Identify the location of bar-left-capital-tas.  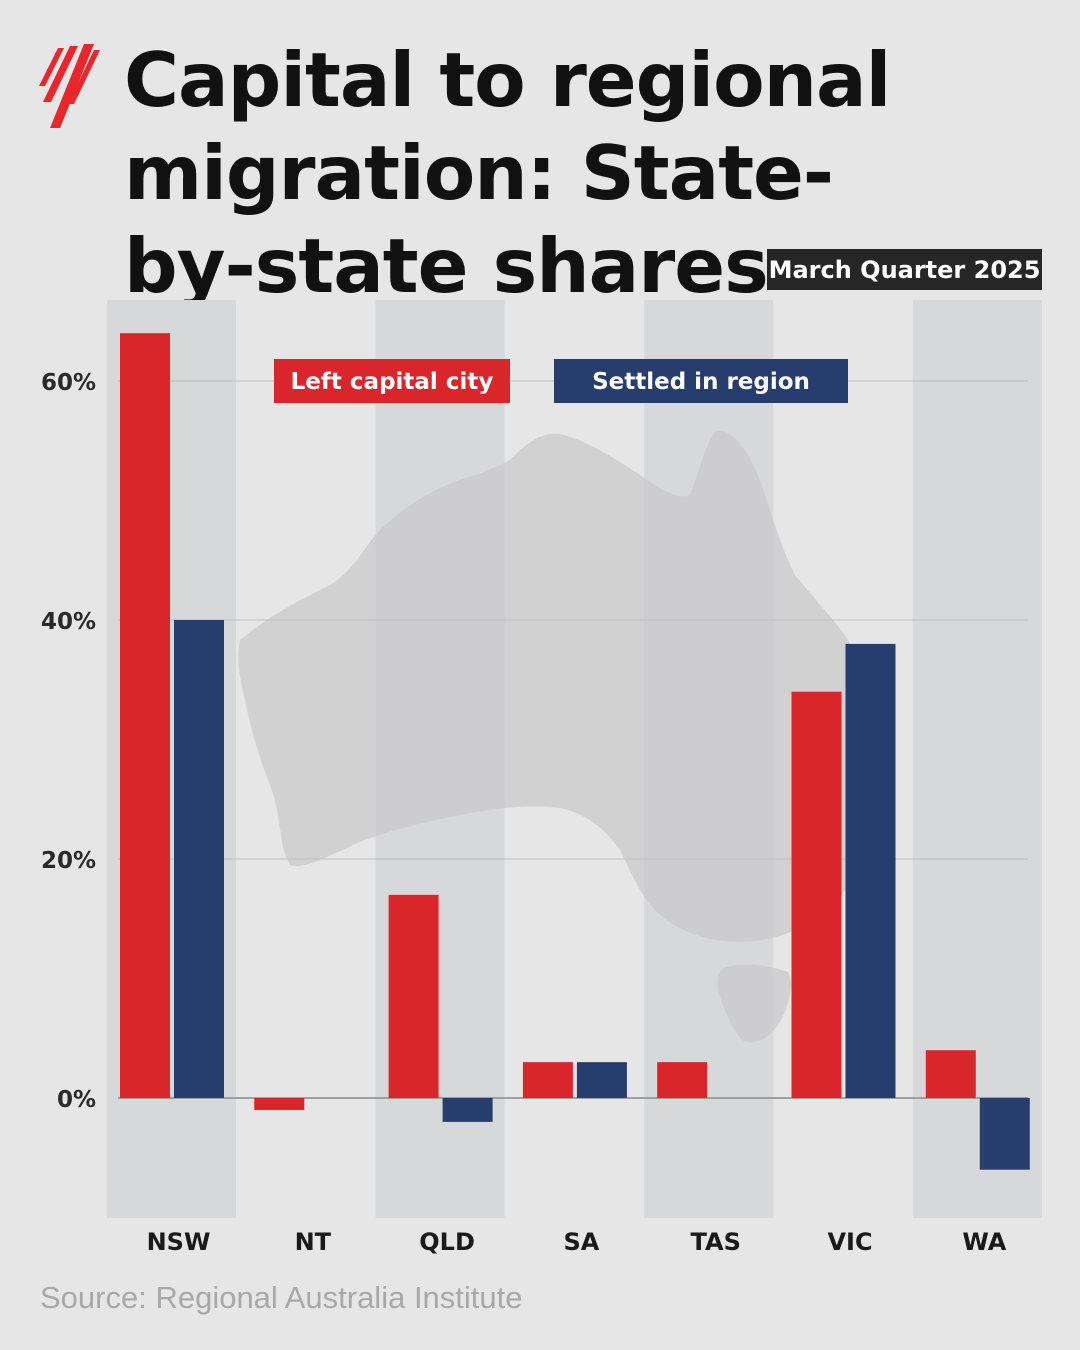
(682, 1080).